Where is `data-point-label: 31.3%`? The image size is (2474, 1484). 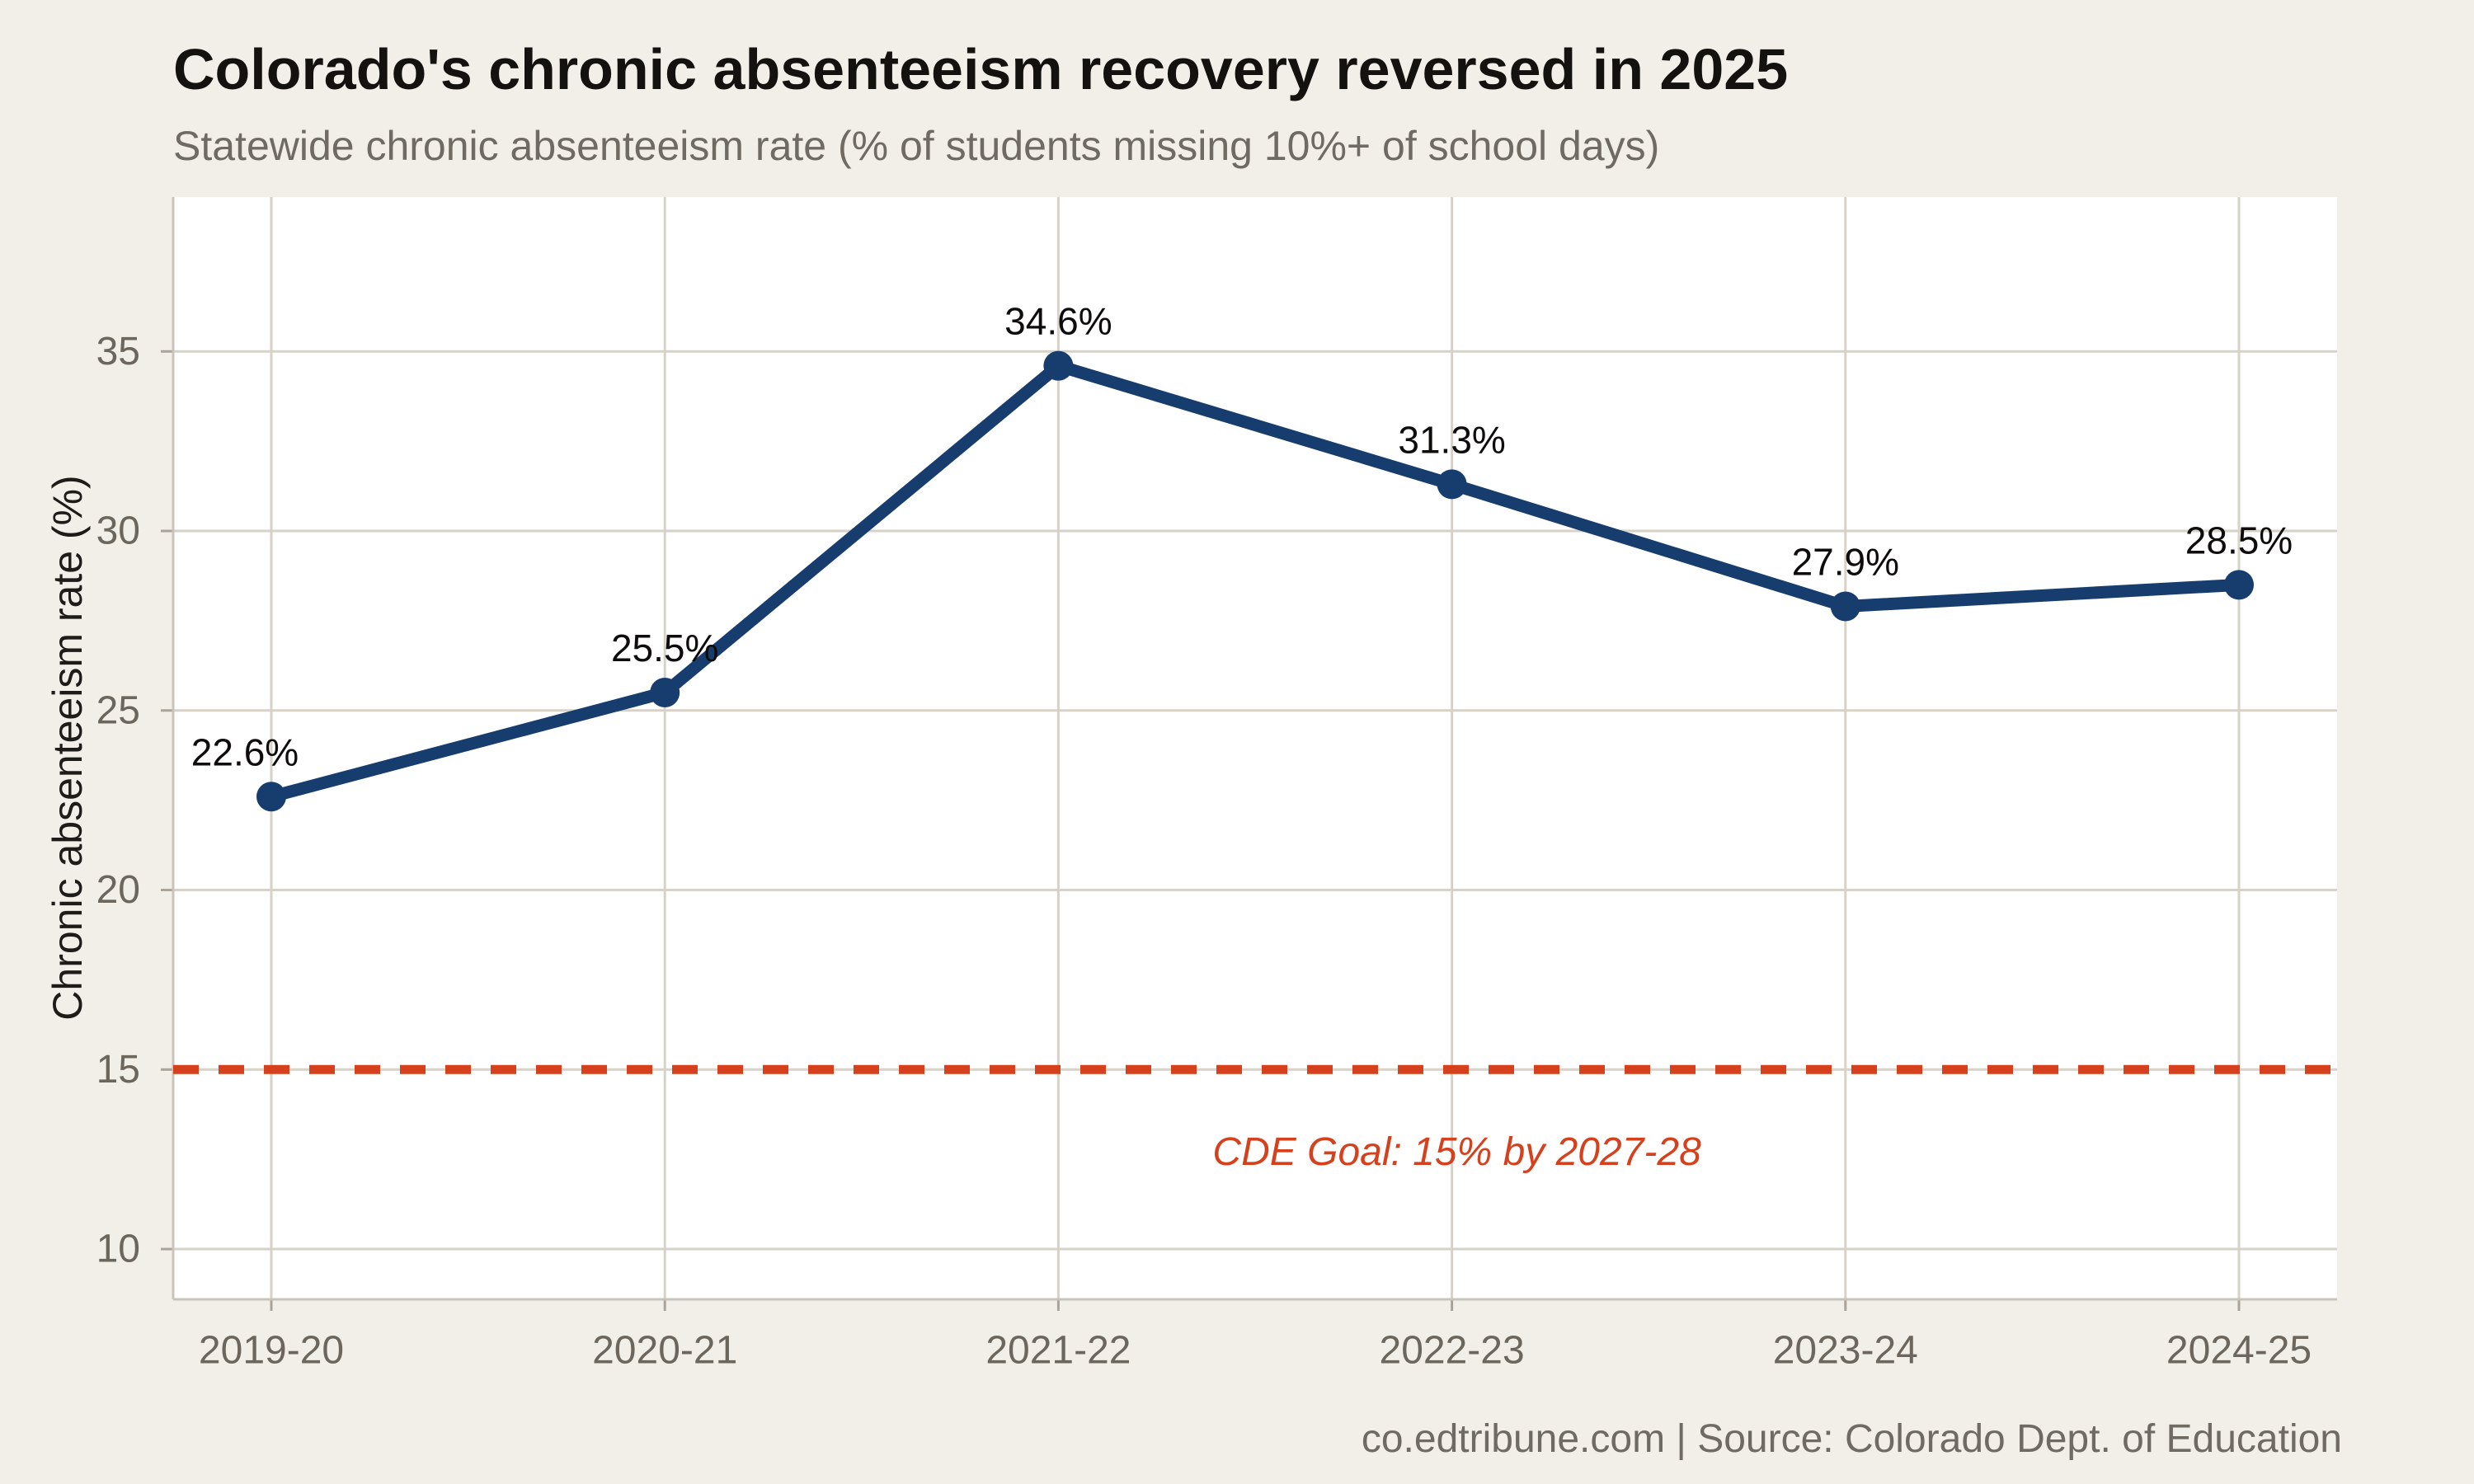
data-point-label: 31.3% is located at coordinates (1451, 440).